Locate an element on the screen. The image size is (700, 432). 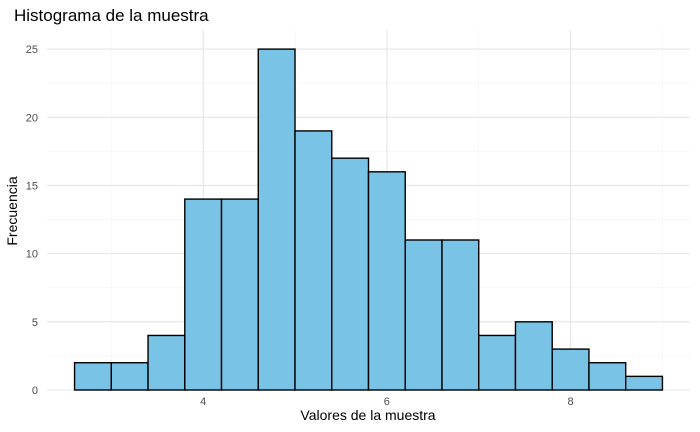
y-tick-label: 10 is located at coordinates (32, 255).